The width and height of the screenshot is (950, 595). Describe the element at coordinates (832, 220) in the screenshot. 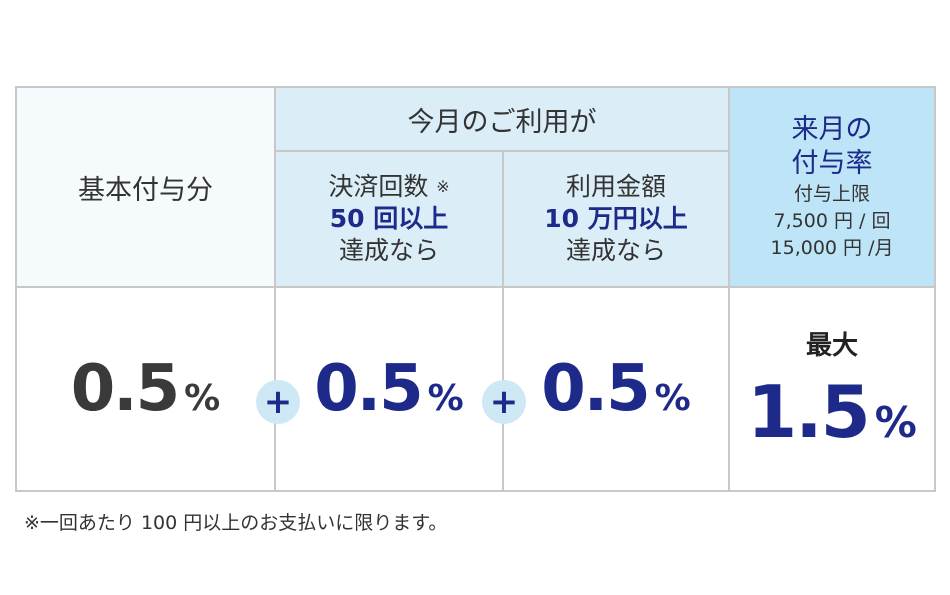

I see `limit-per-time: 7,500 円 / 回` at that location.